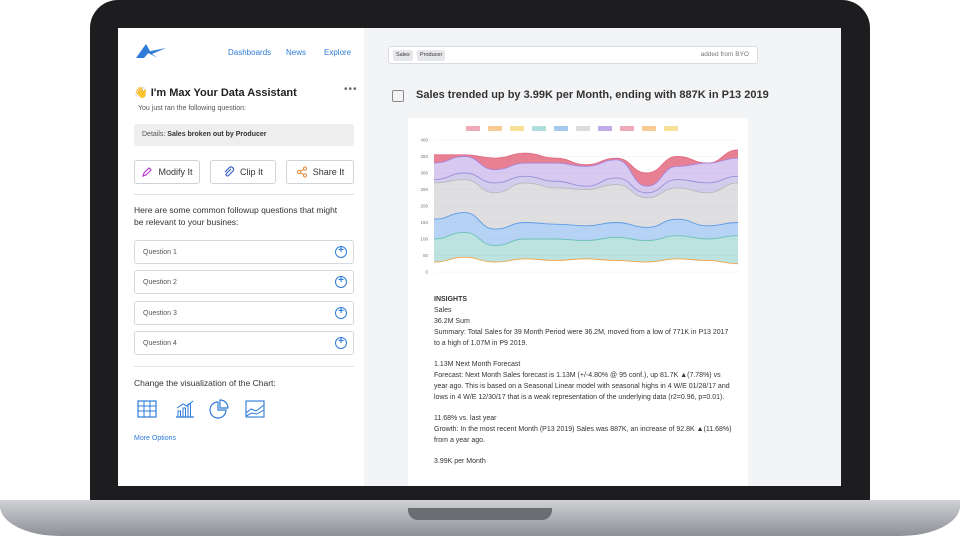 Image resolution: width=960 pixels, height=536 pixels. Describe the element at coordinates (480, 514) in the screenshot. I see `laptop-notch` at that location.